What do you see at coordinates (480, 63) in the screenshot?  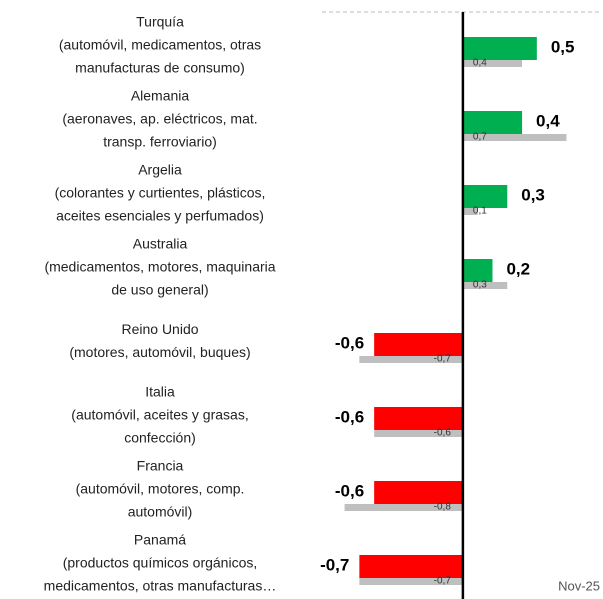 I see `previous-value-label: 0,4` at bounding box center [480, 63].